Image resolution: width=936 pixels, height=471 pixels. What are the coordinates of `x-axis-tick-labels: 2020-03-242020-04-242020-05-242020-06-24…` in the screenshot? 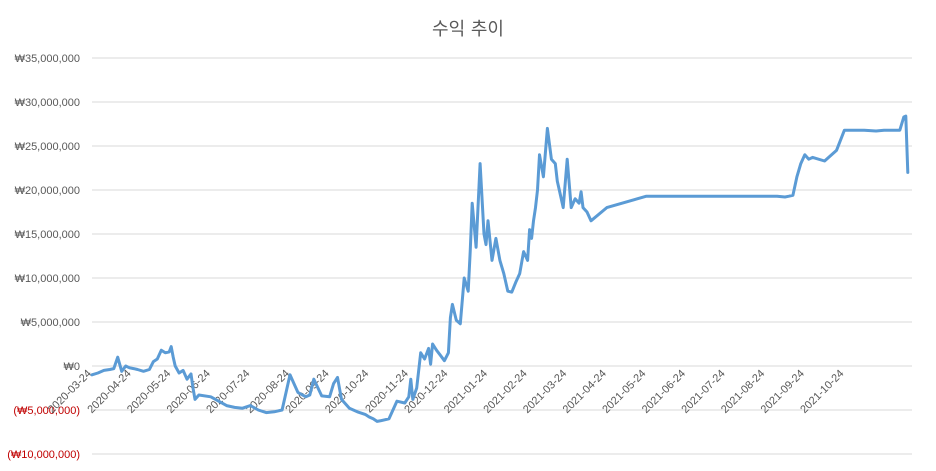 It's located at (446, 392).